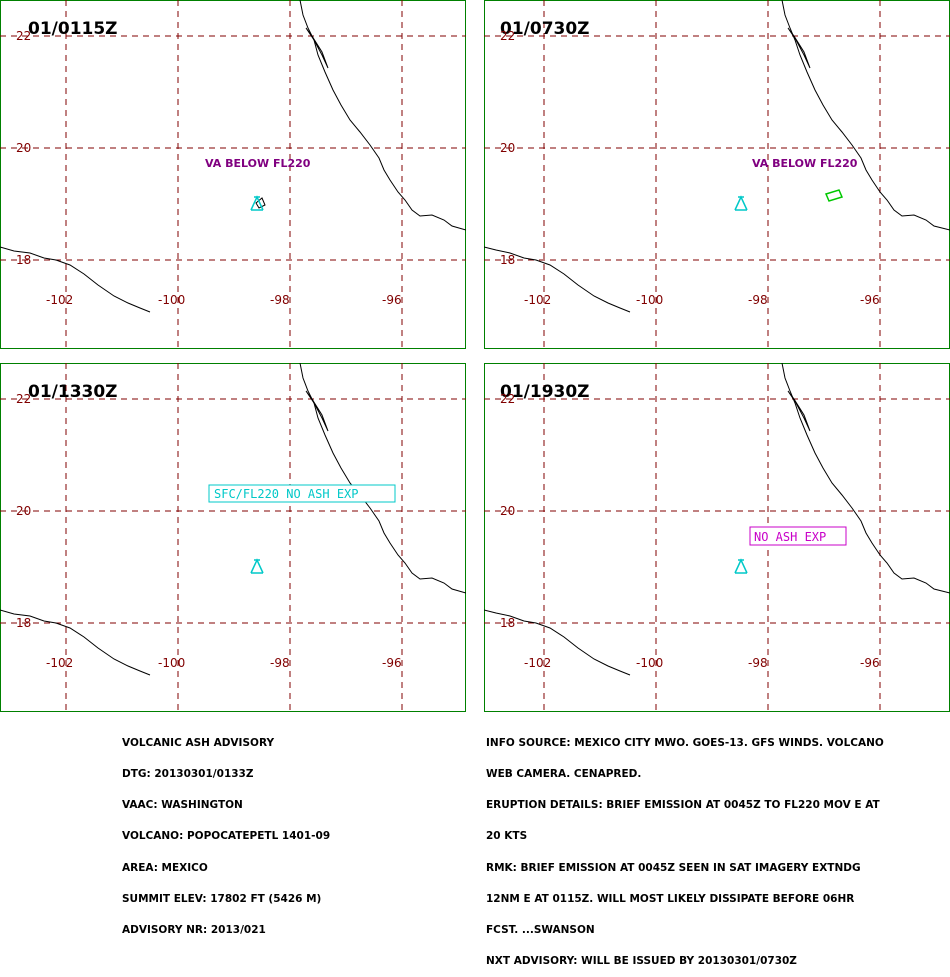 The image size is (950, 977). I want to click on panel-time-label: 01/1330Z, so click(73, 392).